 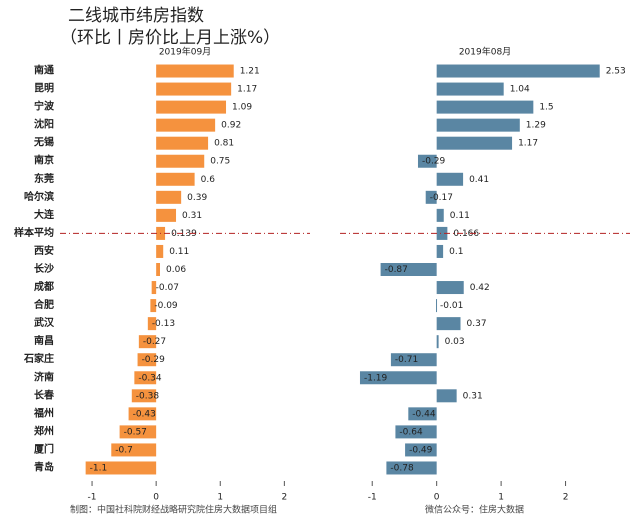 I want to click on category-label: 样本平均, so click(x=34, y=232).